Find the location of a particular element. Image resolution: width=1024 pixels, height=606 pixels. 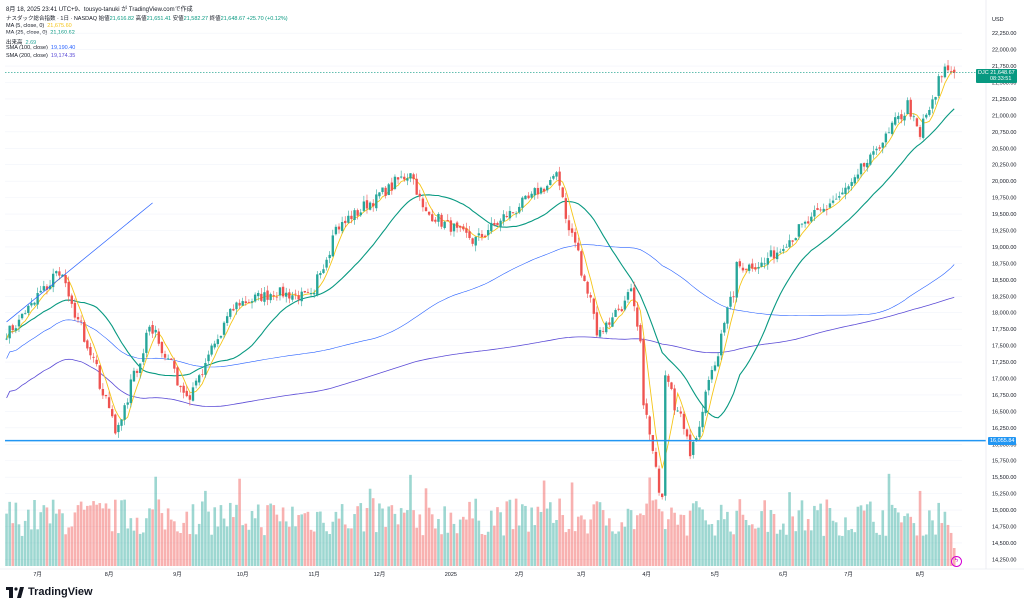

time-tick-label: 5月 is located at coordinates (715, 574).